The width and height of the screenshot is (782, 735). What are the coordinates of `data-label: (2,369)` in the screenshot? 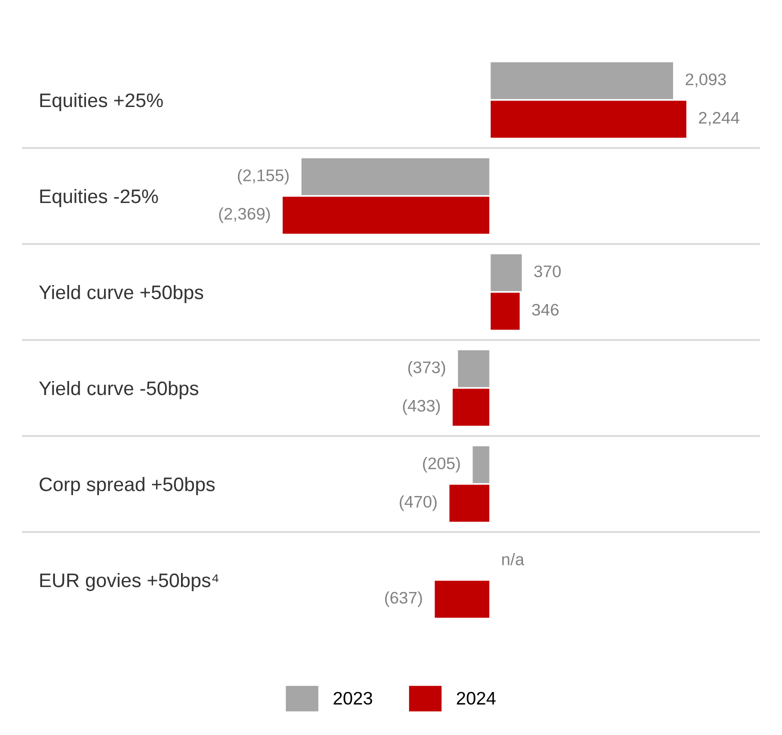 It's located at (244, 215).